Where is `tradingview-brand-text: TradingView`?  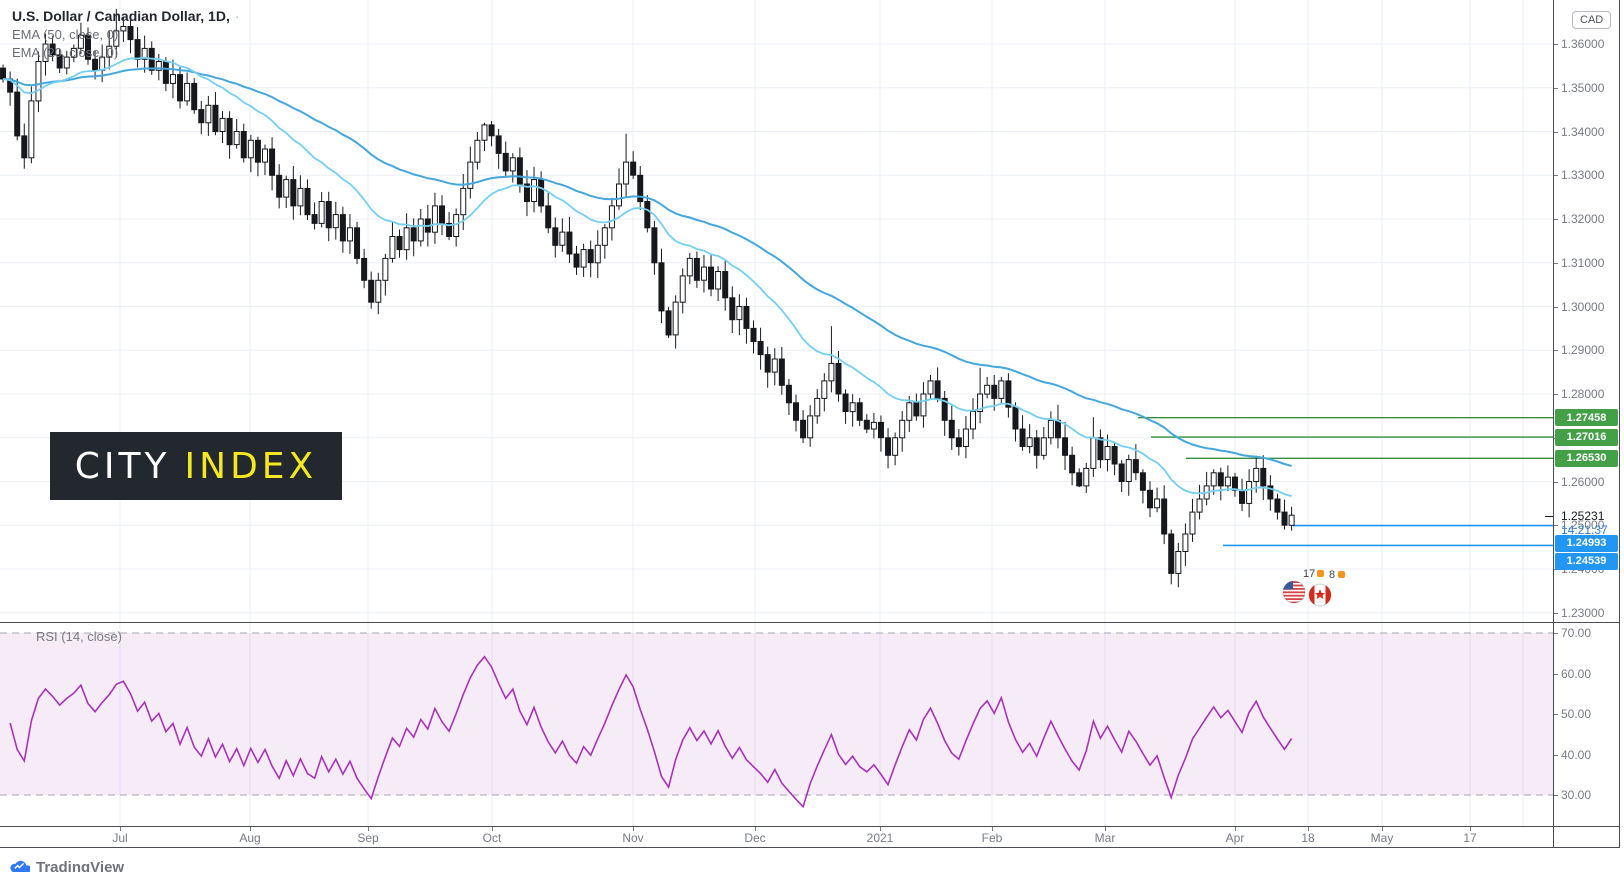 tradingview-brand-text: TradingView is located at coordinates (80, 865).